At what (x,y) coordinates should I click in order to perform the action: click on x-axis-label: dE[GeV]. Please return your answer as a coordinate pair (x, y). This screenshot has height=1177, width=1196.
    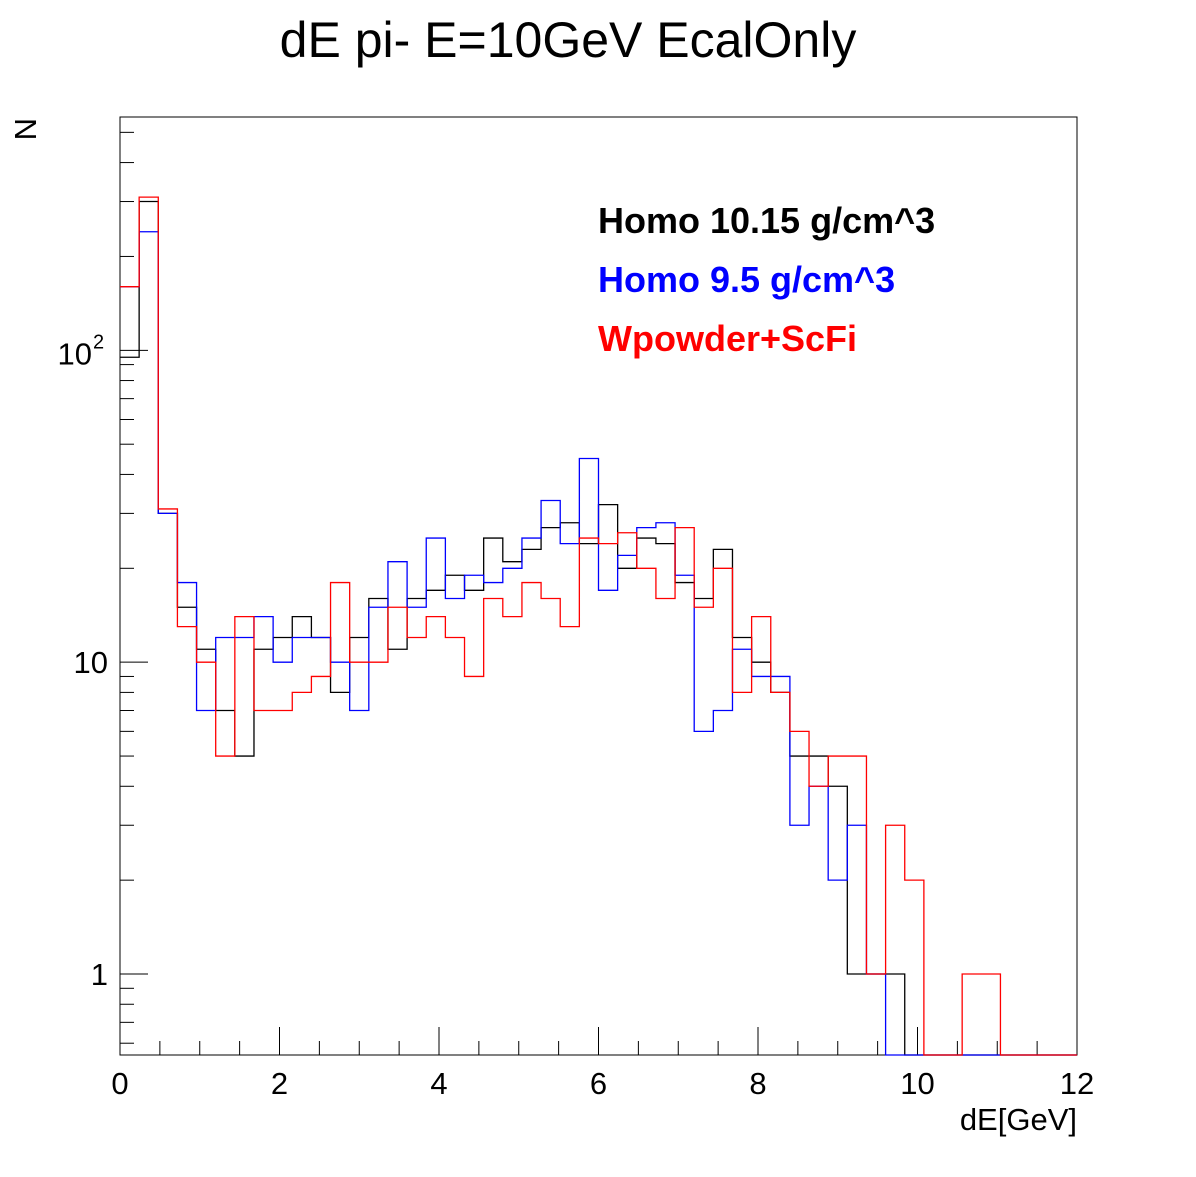
    Looking at the image, I should click on (1018, 1119).